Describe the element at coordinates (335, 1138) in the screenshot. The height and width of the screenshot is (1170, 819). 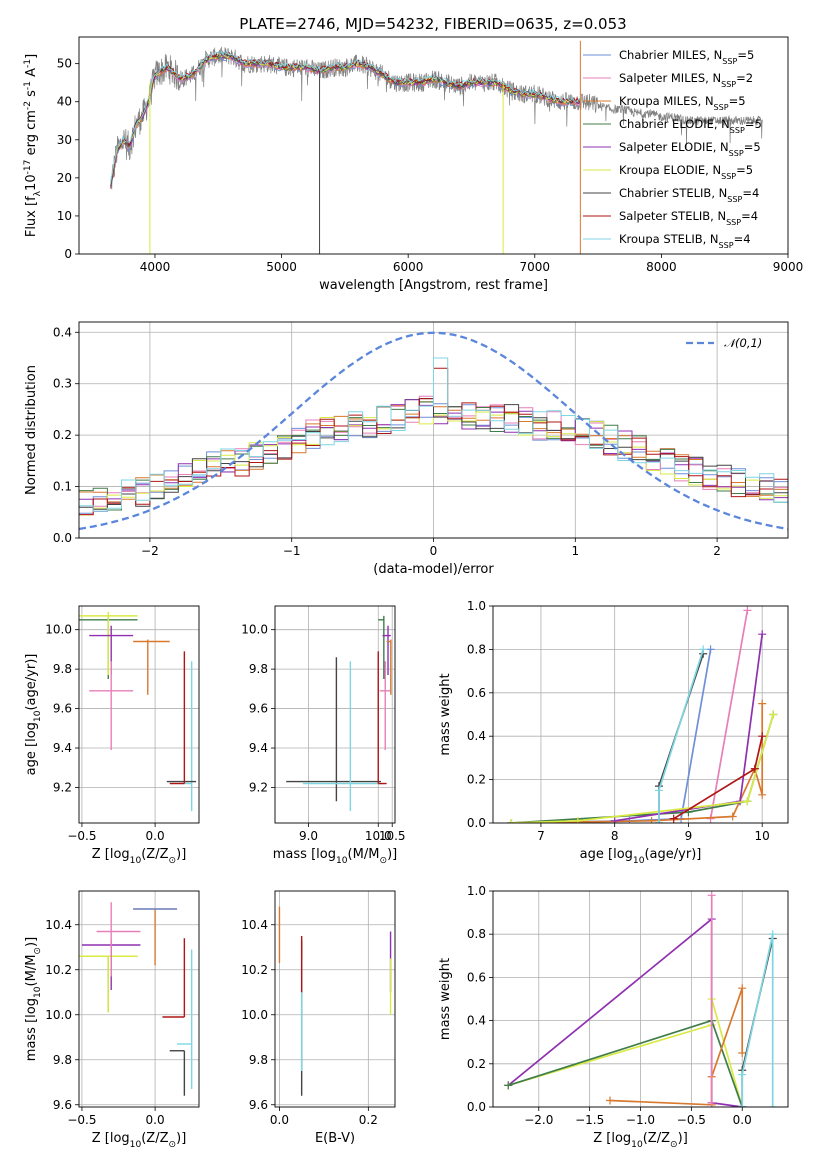
I see `x-axis-label: E(B-V)` at that location.